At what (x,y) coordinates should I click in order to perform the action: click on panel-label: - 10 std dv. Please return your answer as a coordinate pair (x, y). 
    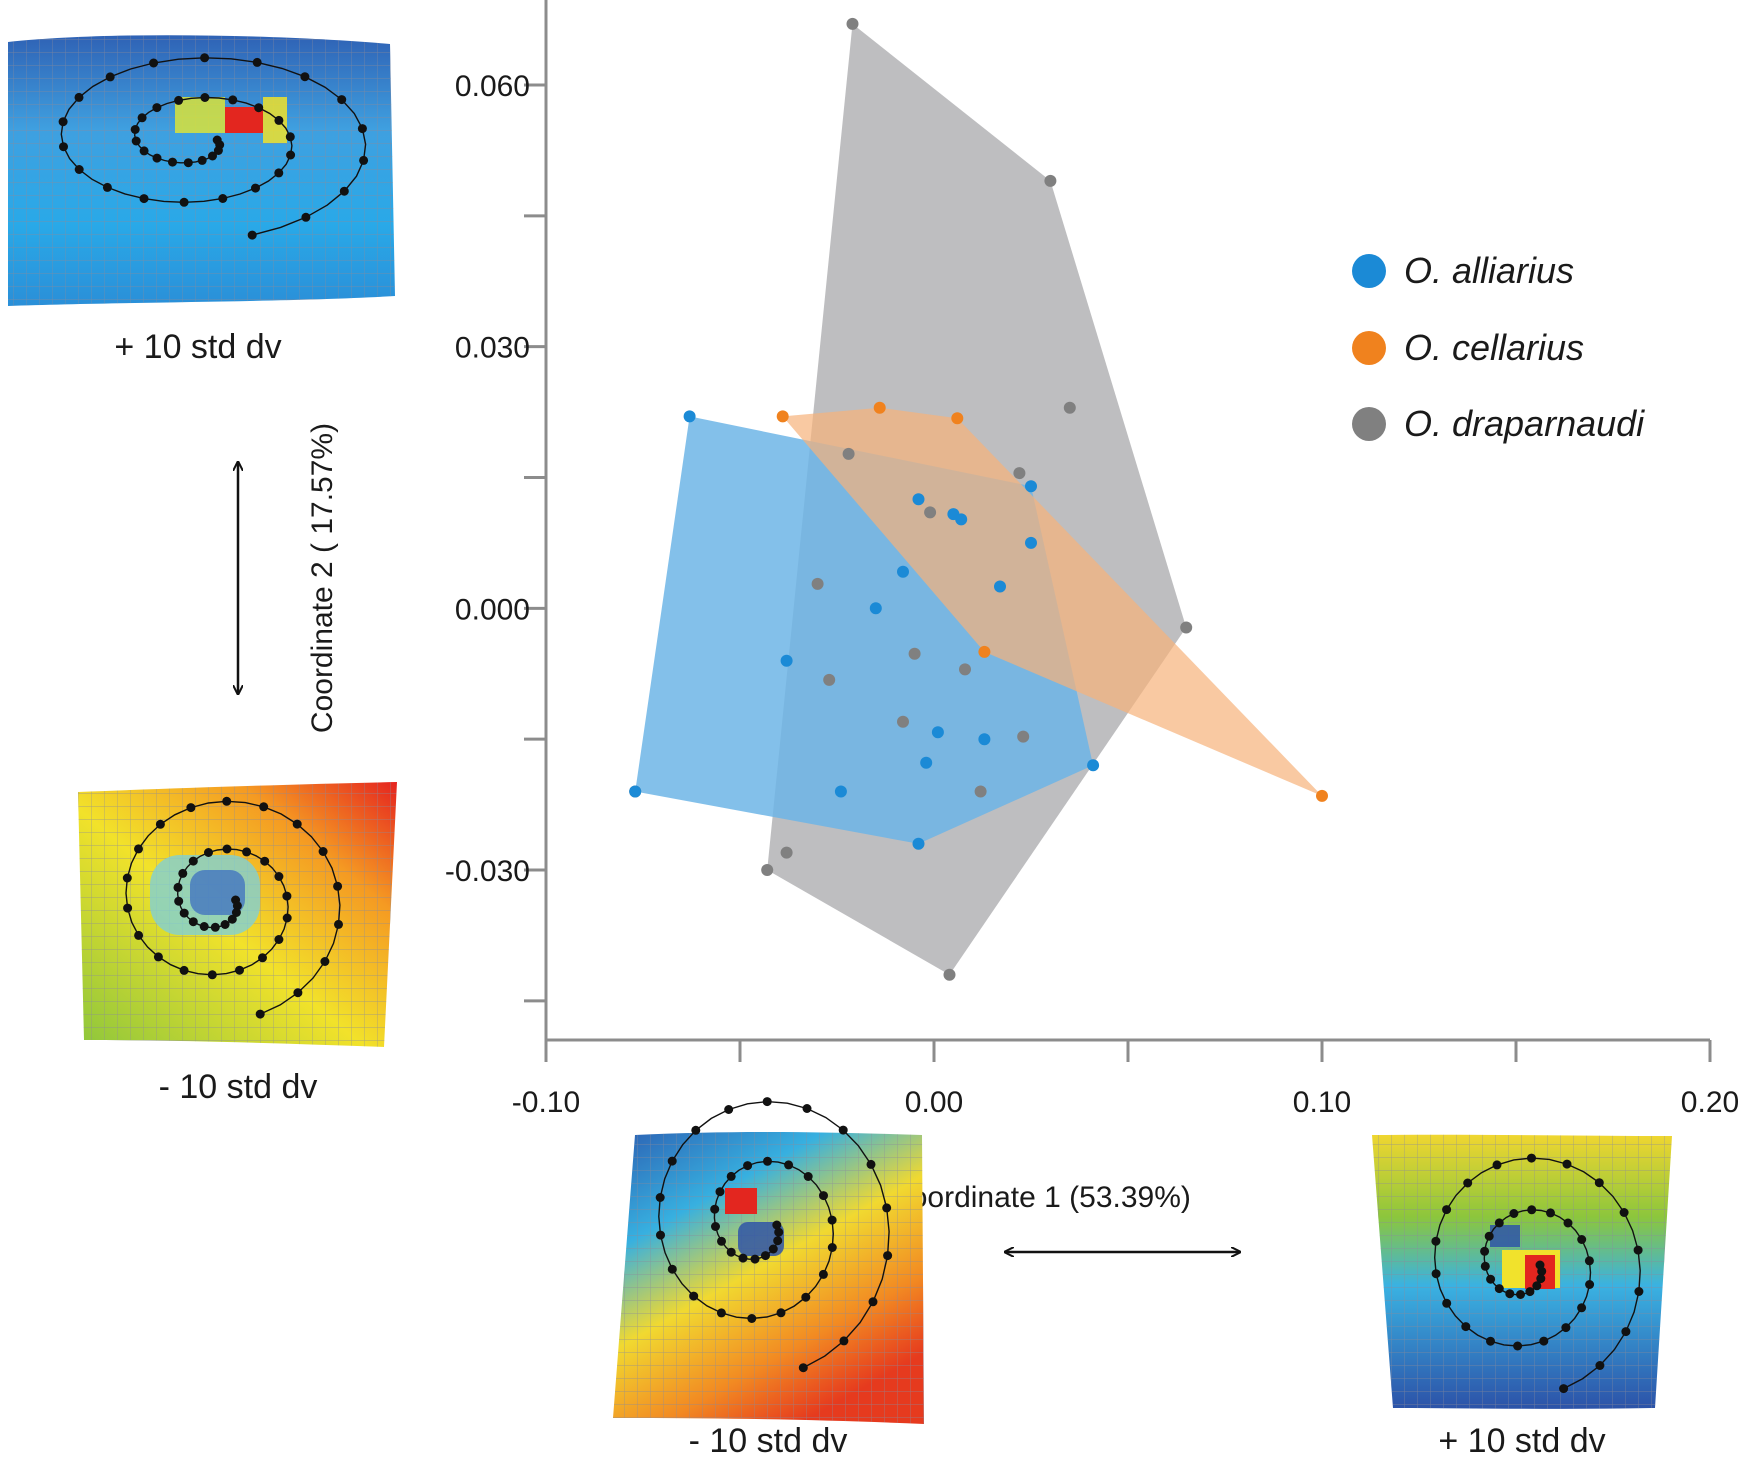
    Looking at the image, I should click on (768, 1441).